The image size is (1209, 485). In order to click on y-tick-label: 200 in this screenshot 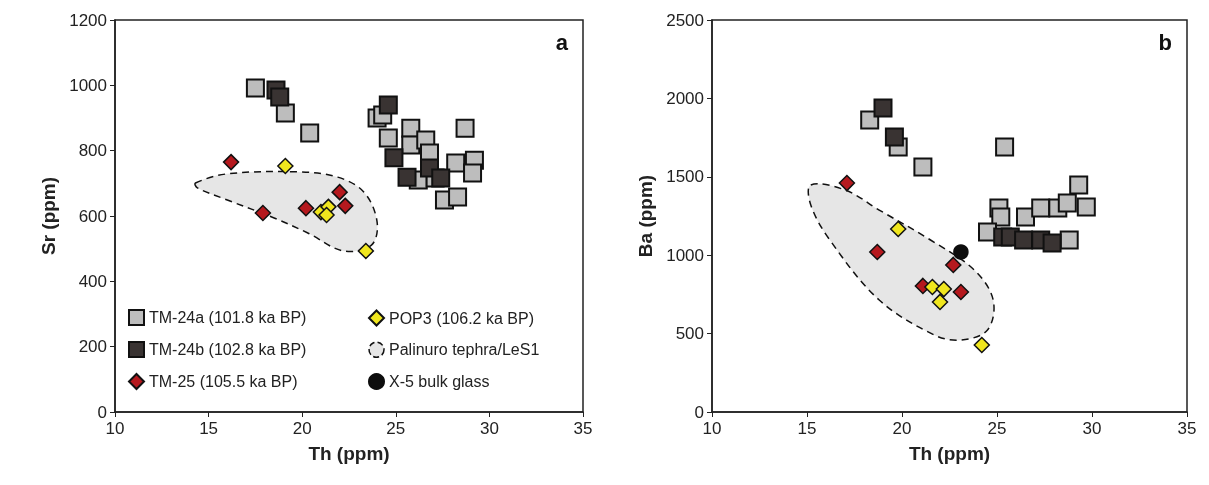, I will do `click(92, 347)`.